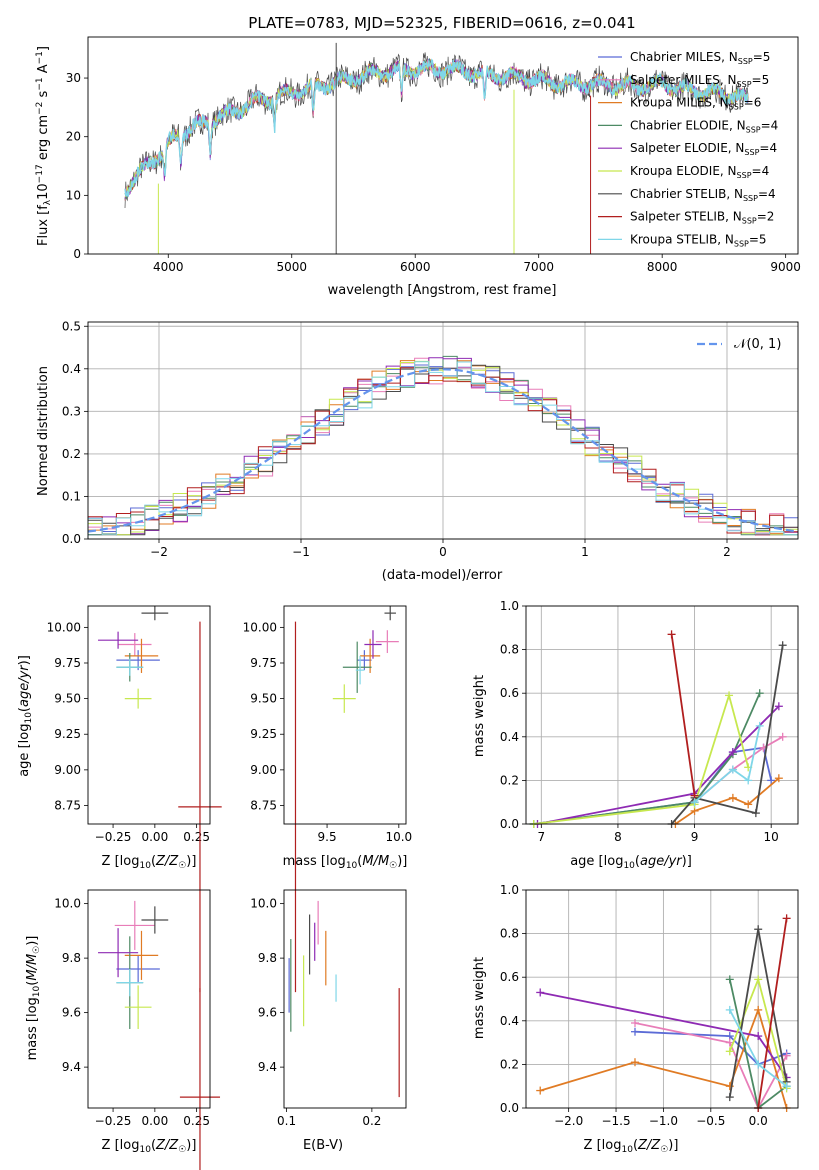  I want to click on agez-xlabel: Z [log10(Z/Z☉)], so click(149, 862).